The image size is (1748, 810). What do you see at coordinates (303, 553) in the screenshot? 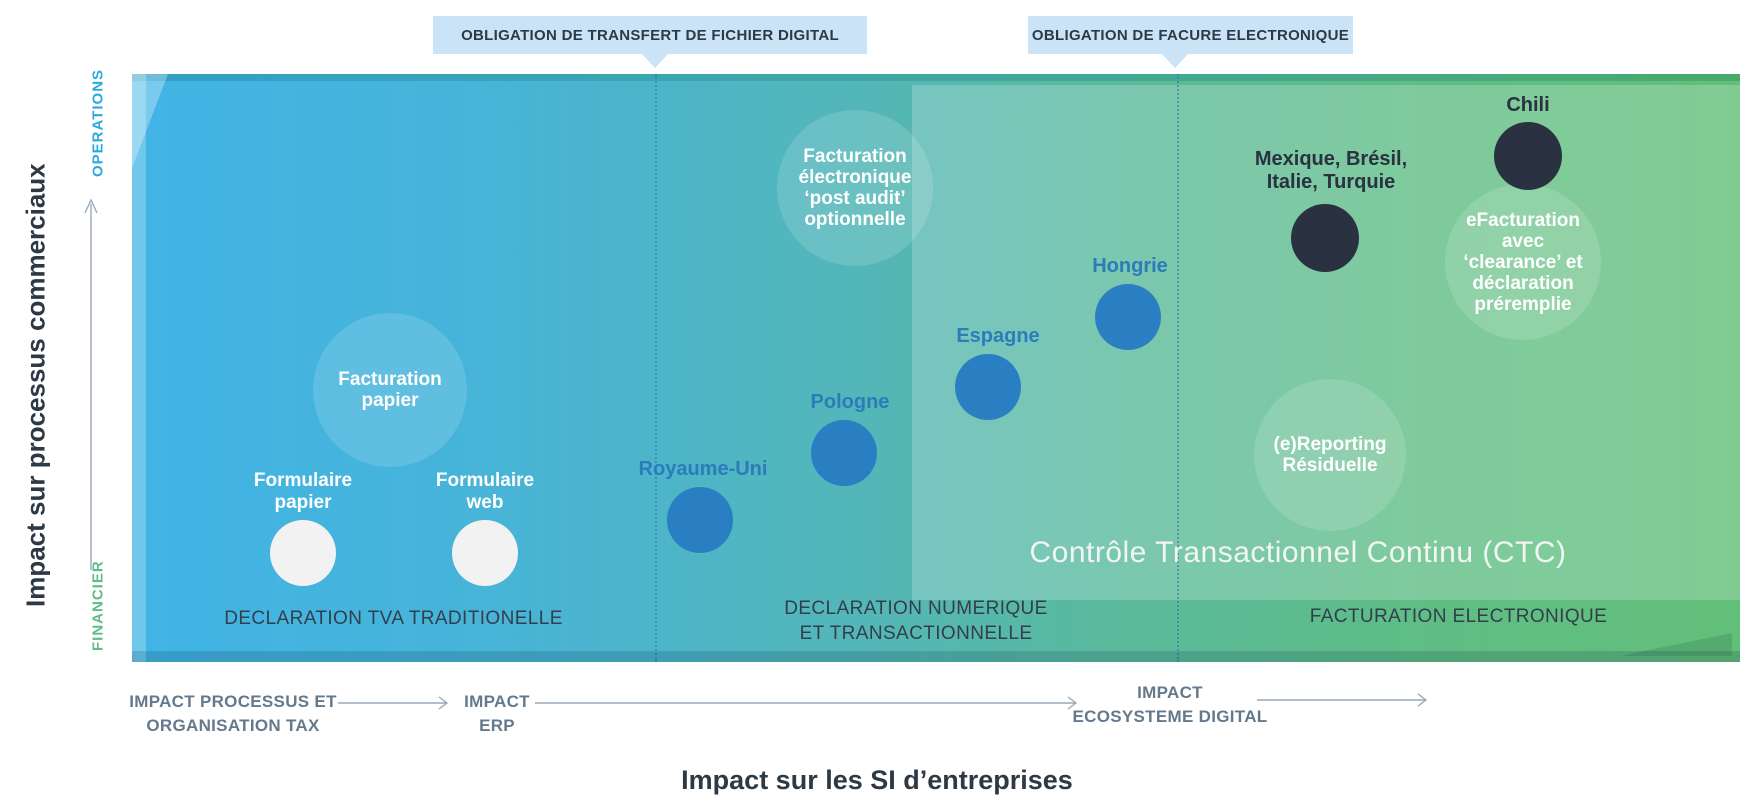
I see `formulaire-papier-dot` at bounding box center [303, 553].